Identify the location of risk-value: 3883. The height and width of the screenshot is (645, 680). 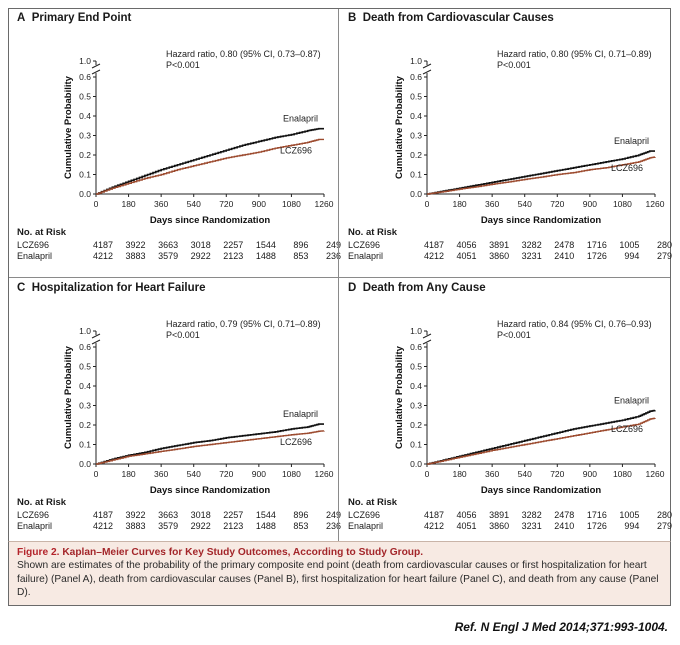
(135, 256).